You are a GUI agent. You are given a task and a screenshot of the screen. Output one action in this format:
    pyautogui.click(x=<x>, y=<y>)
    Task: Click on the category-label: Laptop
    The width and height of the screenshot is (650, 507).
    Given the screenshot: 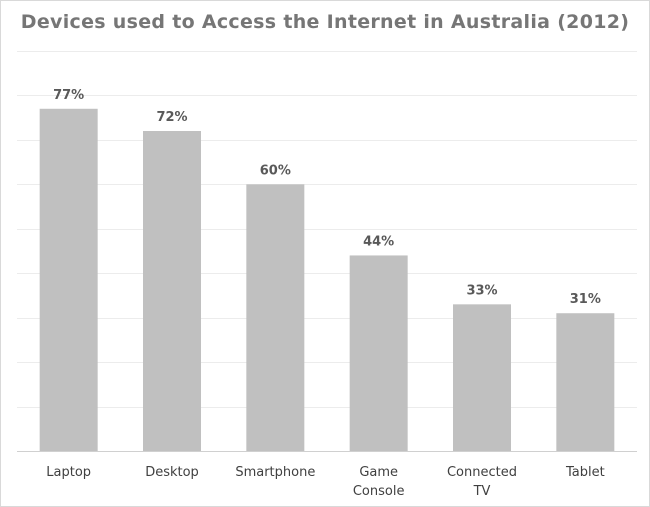 What is the action you would take?
    pyautogui.click(x=68, y=472)
    